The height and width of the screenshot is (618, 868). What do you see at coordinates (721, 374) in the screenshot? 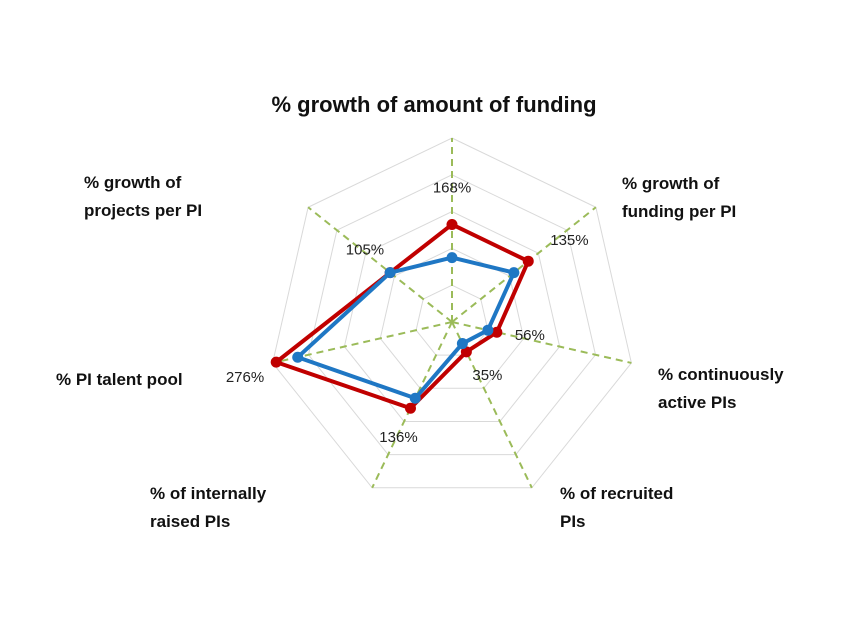
I see `axis-label-line: % continuously` at bounding box center [721, 374].